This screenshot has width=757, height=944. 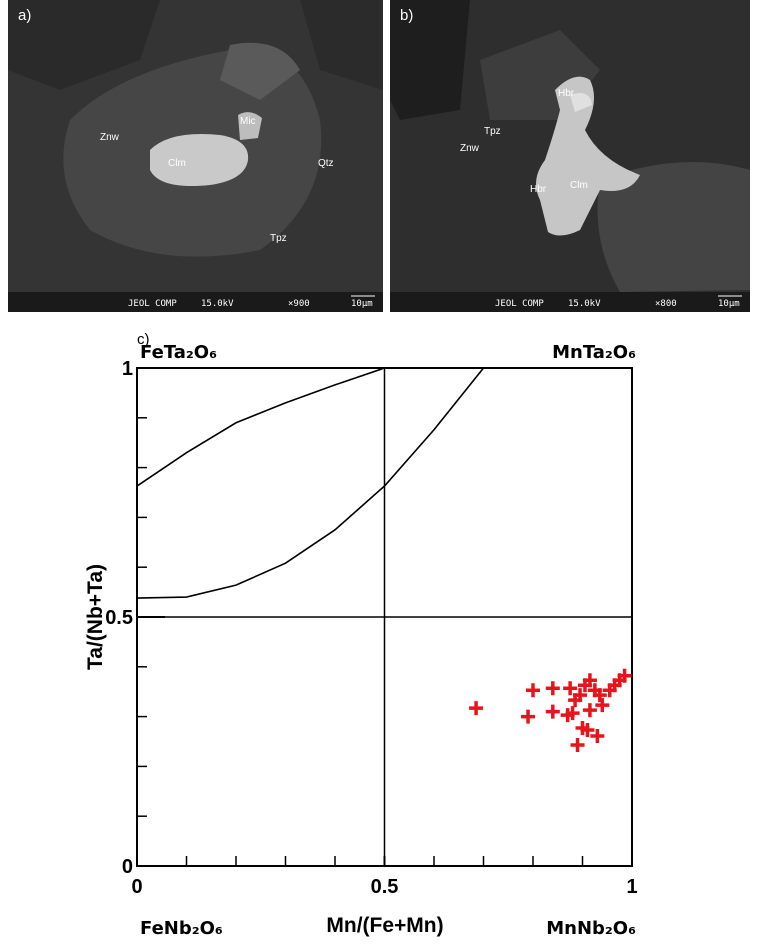 I want to click on corner-label: MnTa₂O₆, so click(x=594, y=352).